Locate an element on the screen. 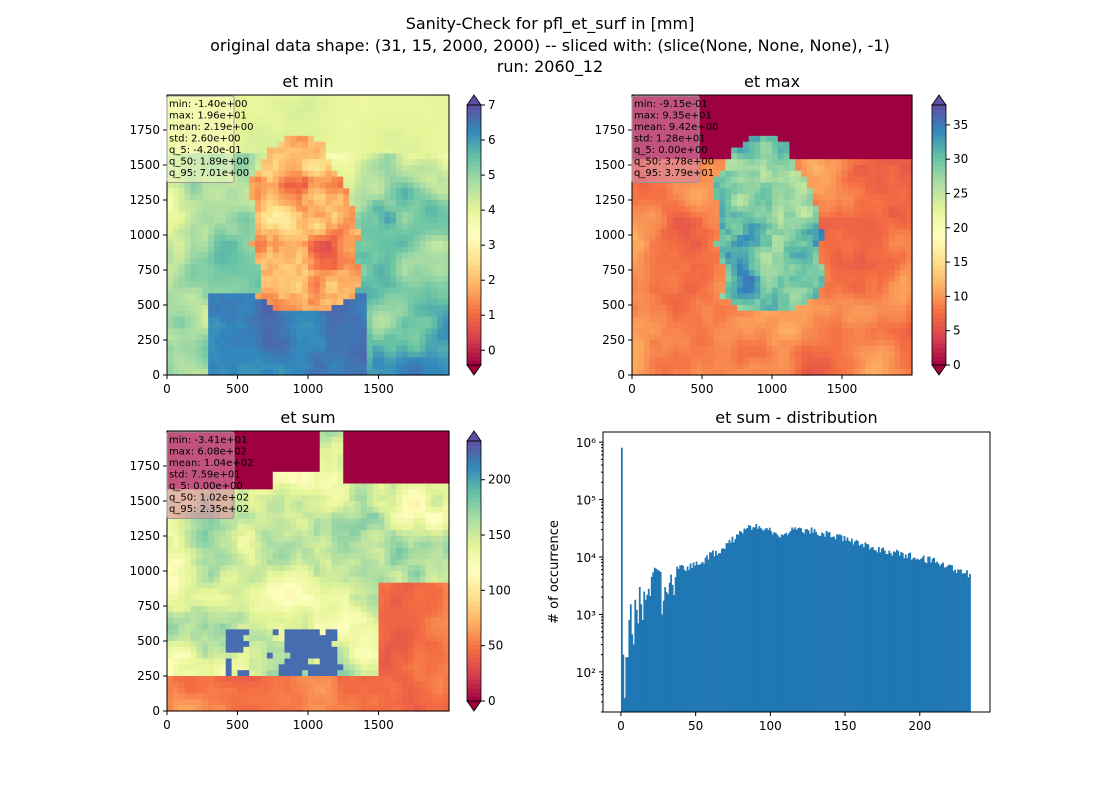  stats-line: min: -9.15e-01 is located at coordinates (671, 104).